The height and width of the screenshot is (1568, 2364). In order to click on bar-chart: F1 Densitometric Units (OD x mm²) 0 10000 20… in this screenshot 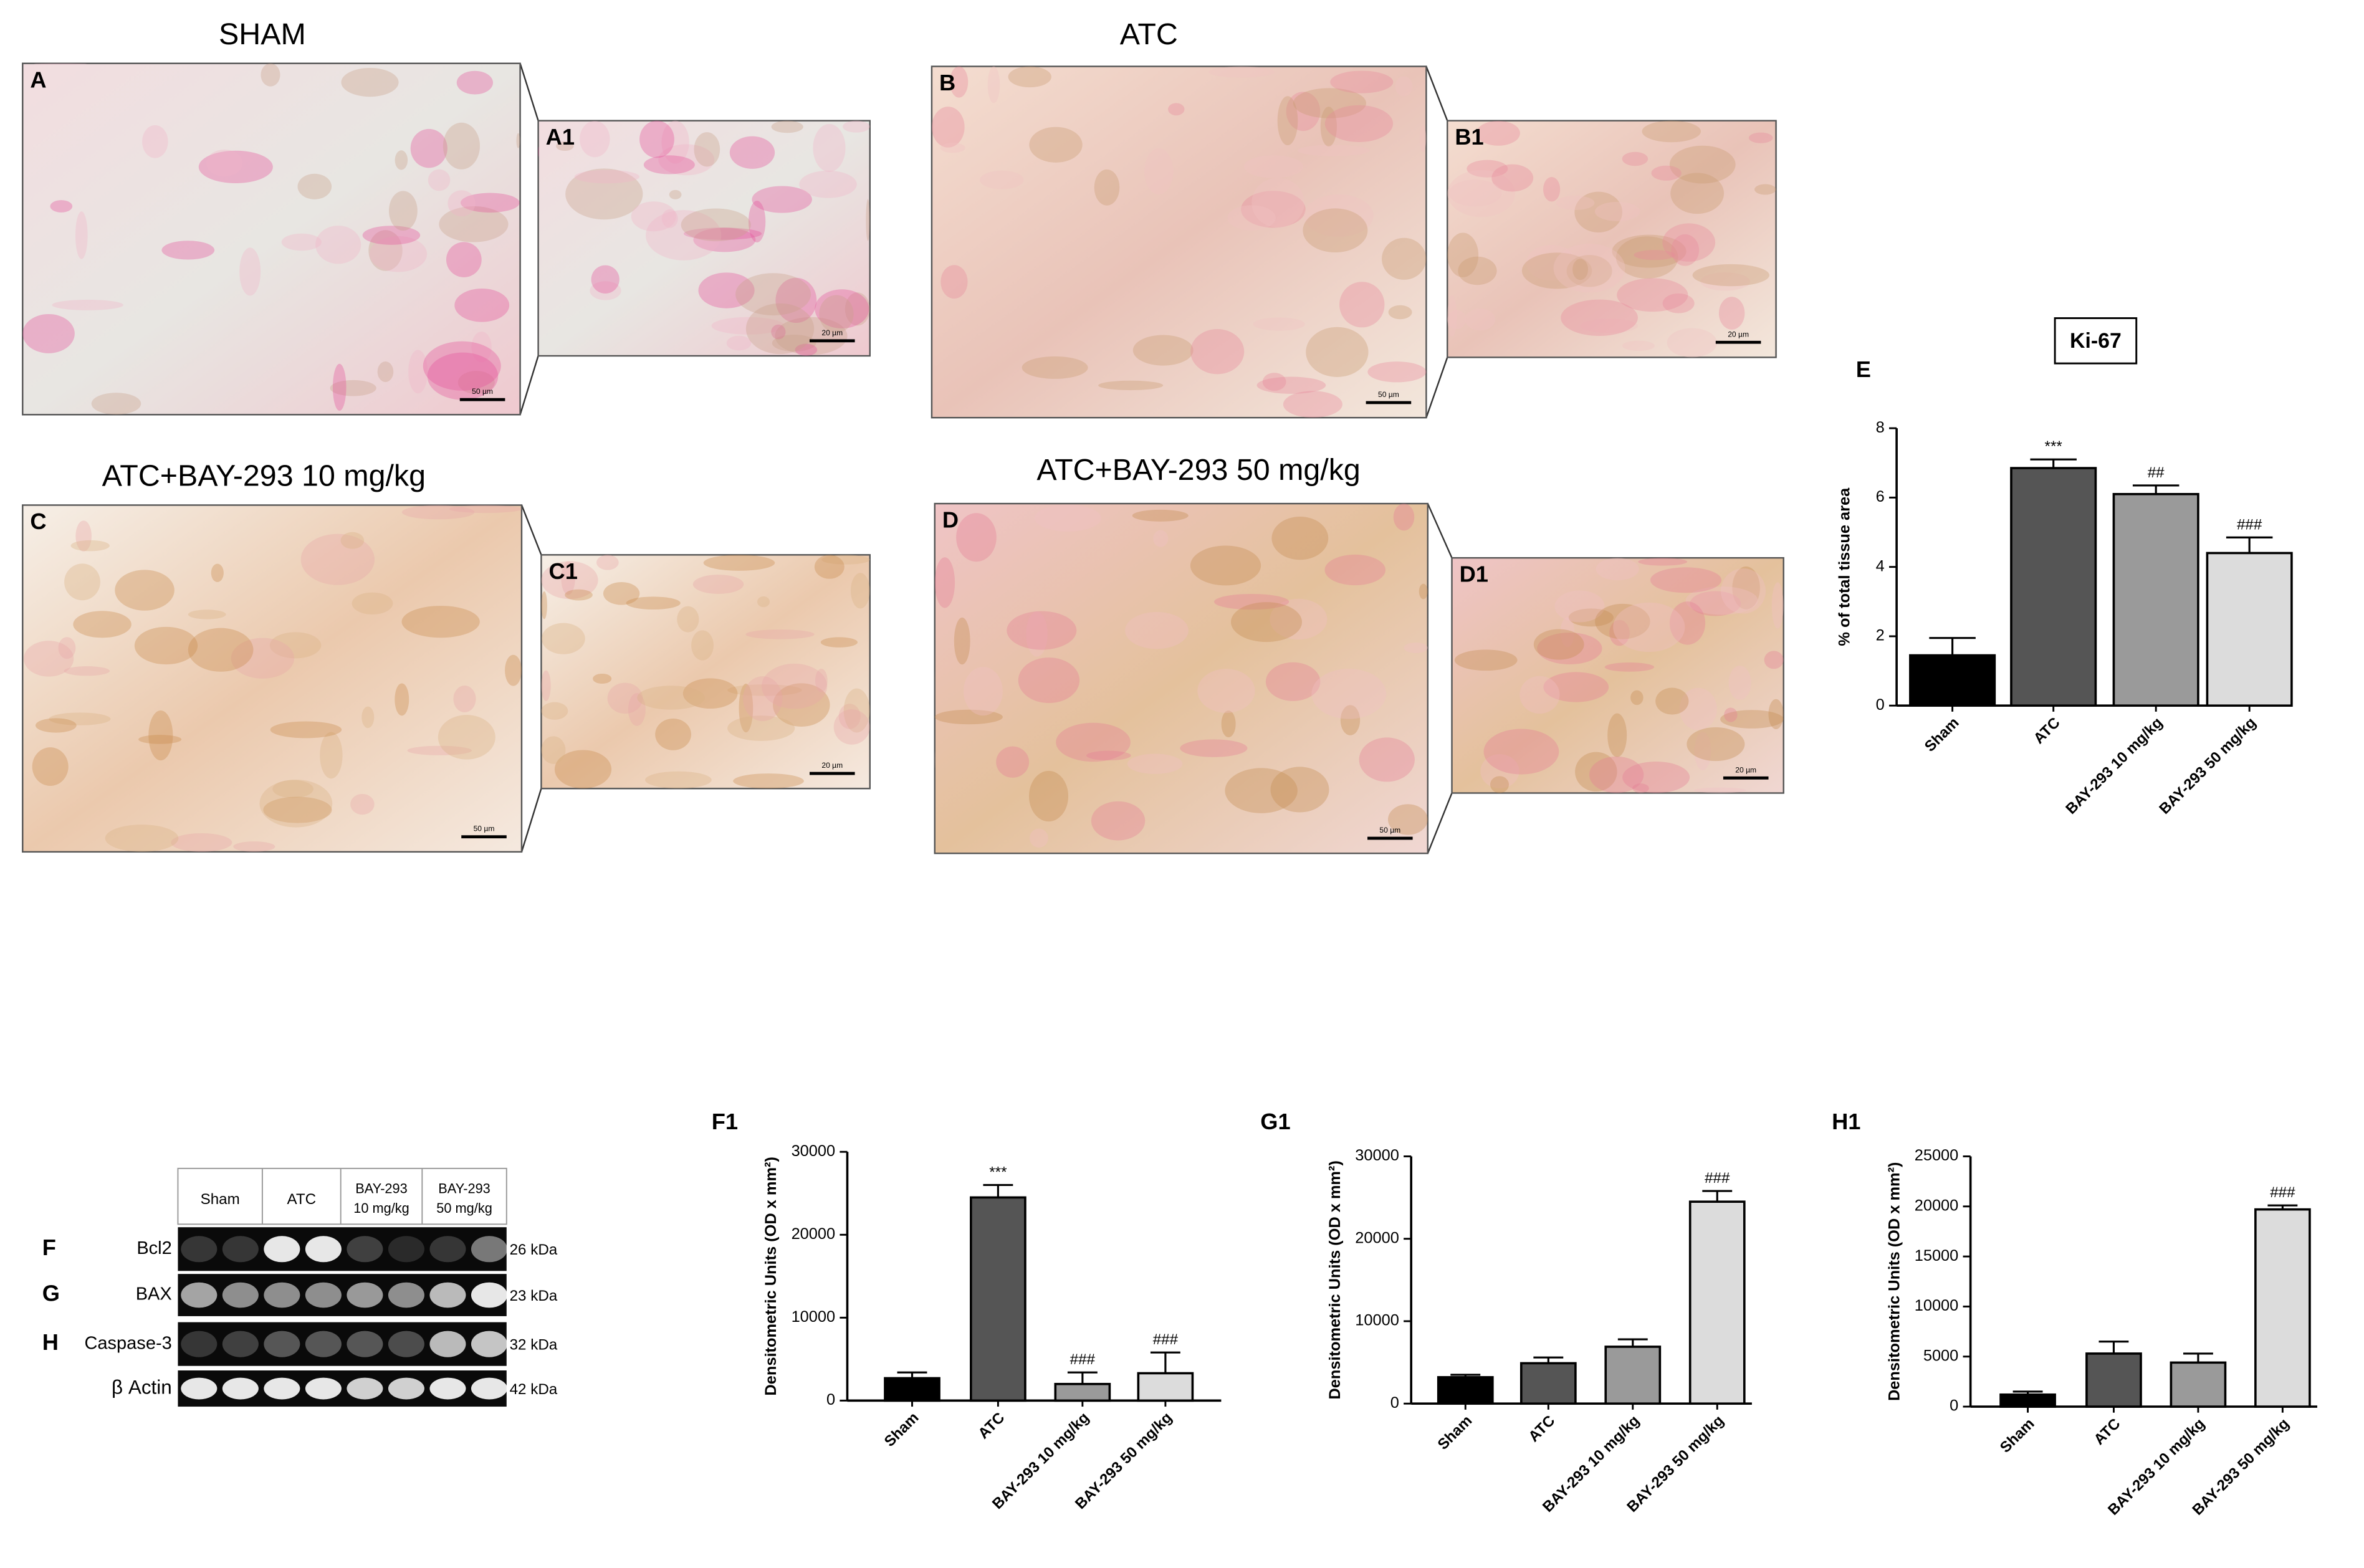, I will do `click(967, 1311)`.